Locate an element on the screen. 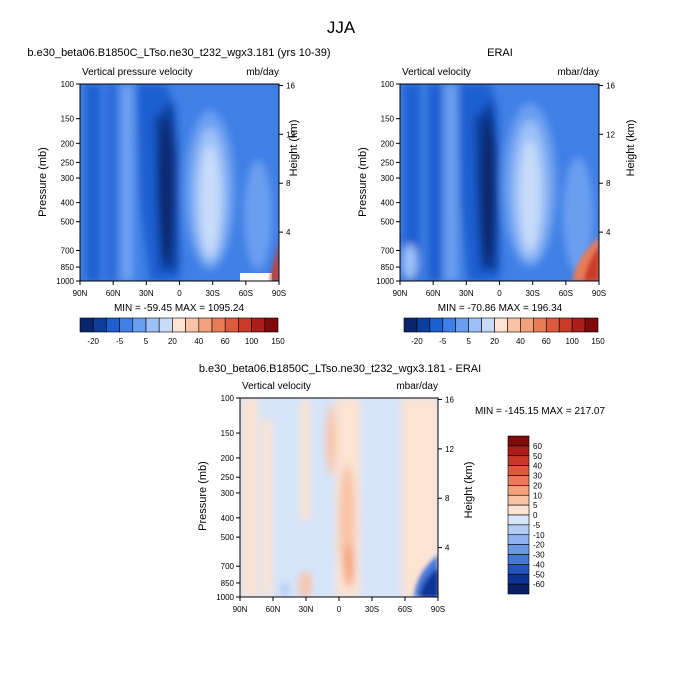 The width and height of the screenshot is (682, 682). y-tick-label: 500 is located at coordinates (228, 537).